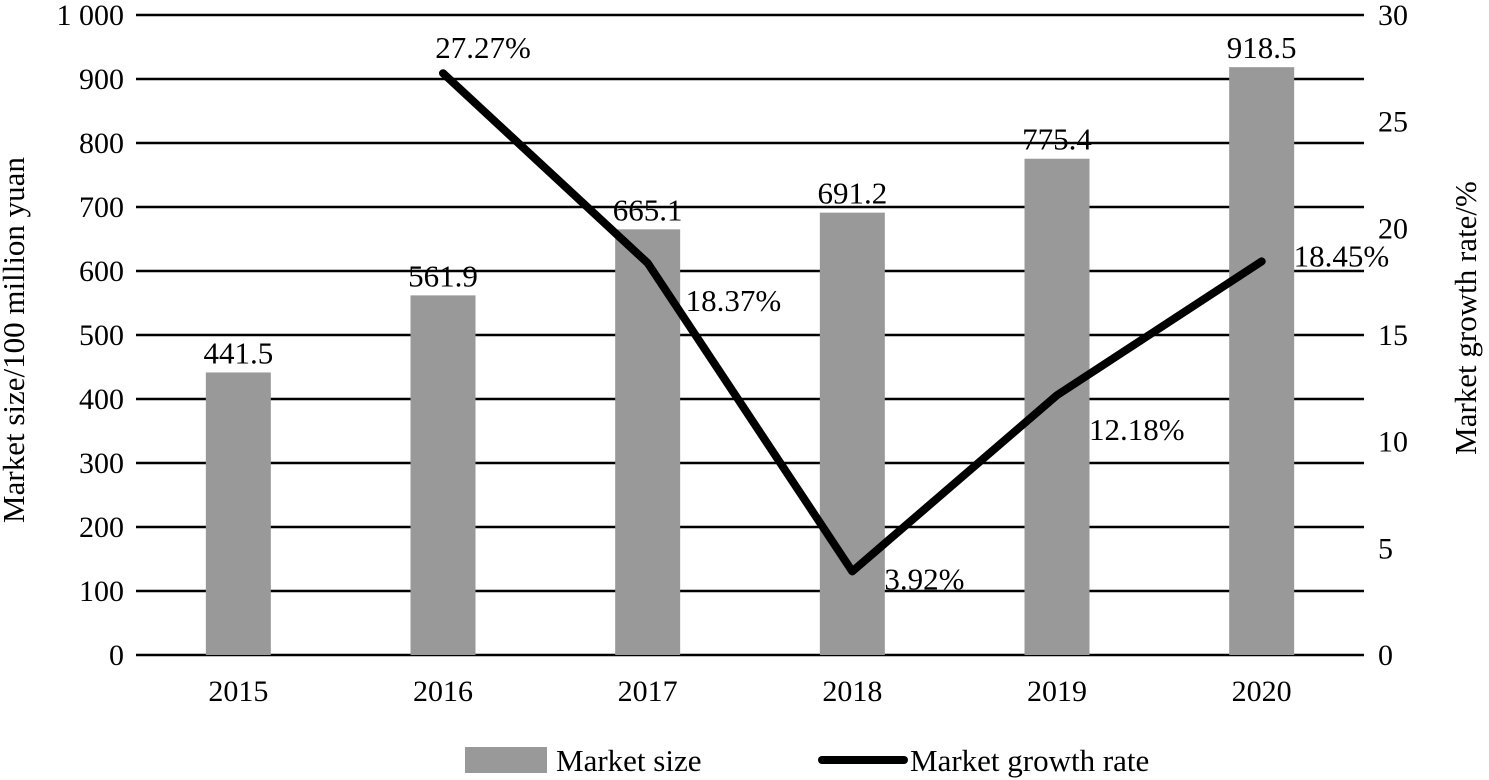 The width and height of the screenshot is (1489, 780). Describe the element at coordinates (101, 79) in the screenshot. I see `y-tick-label: 900` at that location.